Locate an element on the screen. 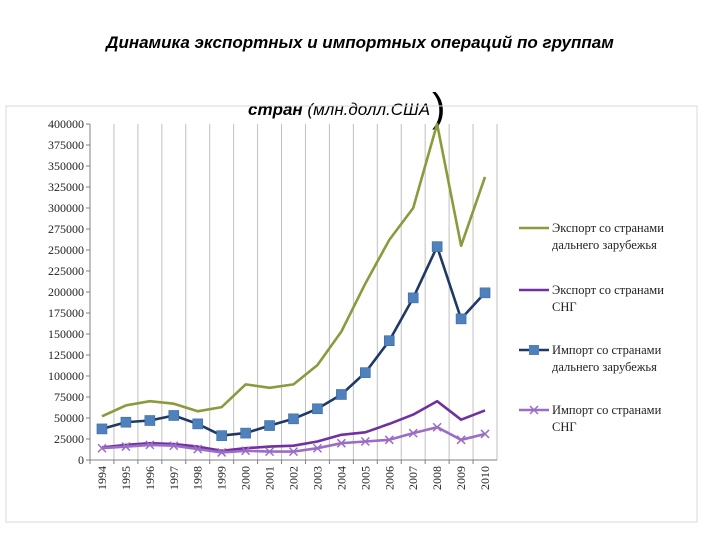 This screenshot has width=720, height=540. x-tick-label: 1996 is located at coordinates (150, 478).